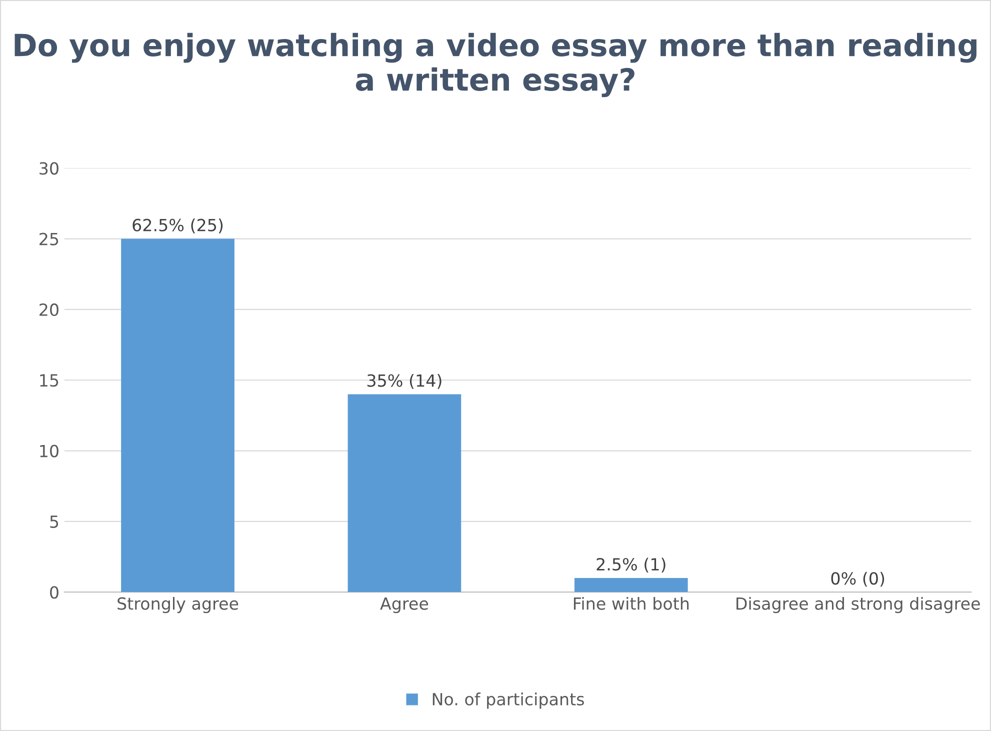 The image size is (991, 731). I want to click on y-tick-label: 15, so click(49, 380).